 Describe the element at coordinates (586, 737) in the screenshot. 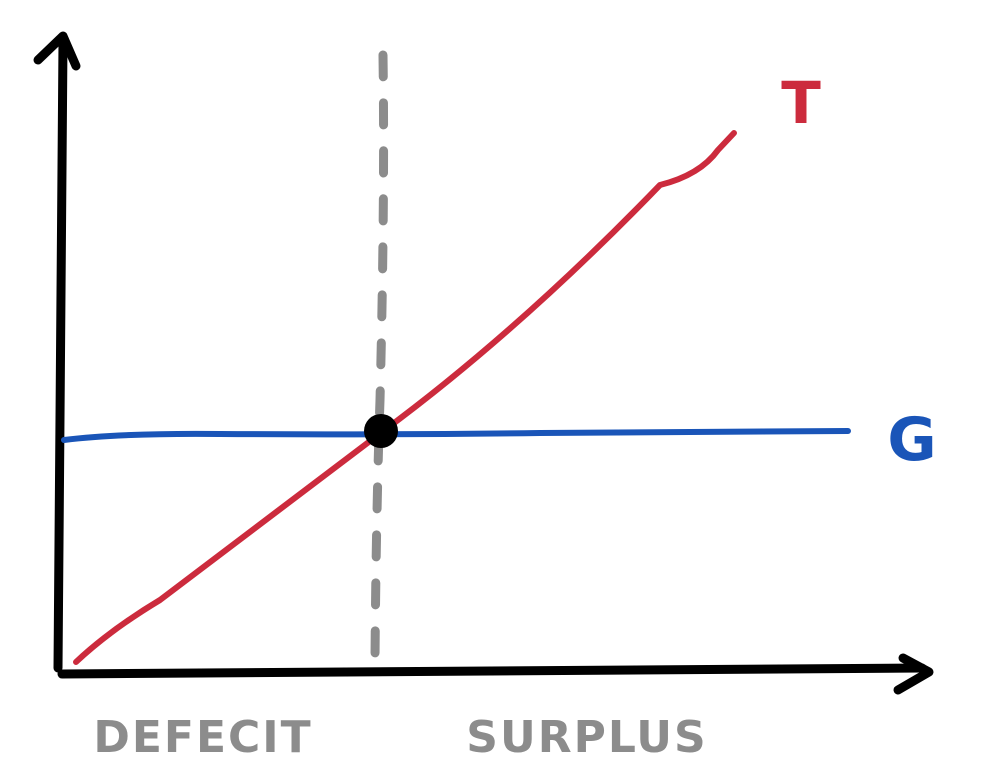

I see `surplus-region-label: SURPLUS` at that location.